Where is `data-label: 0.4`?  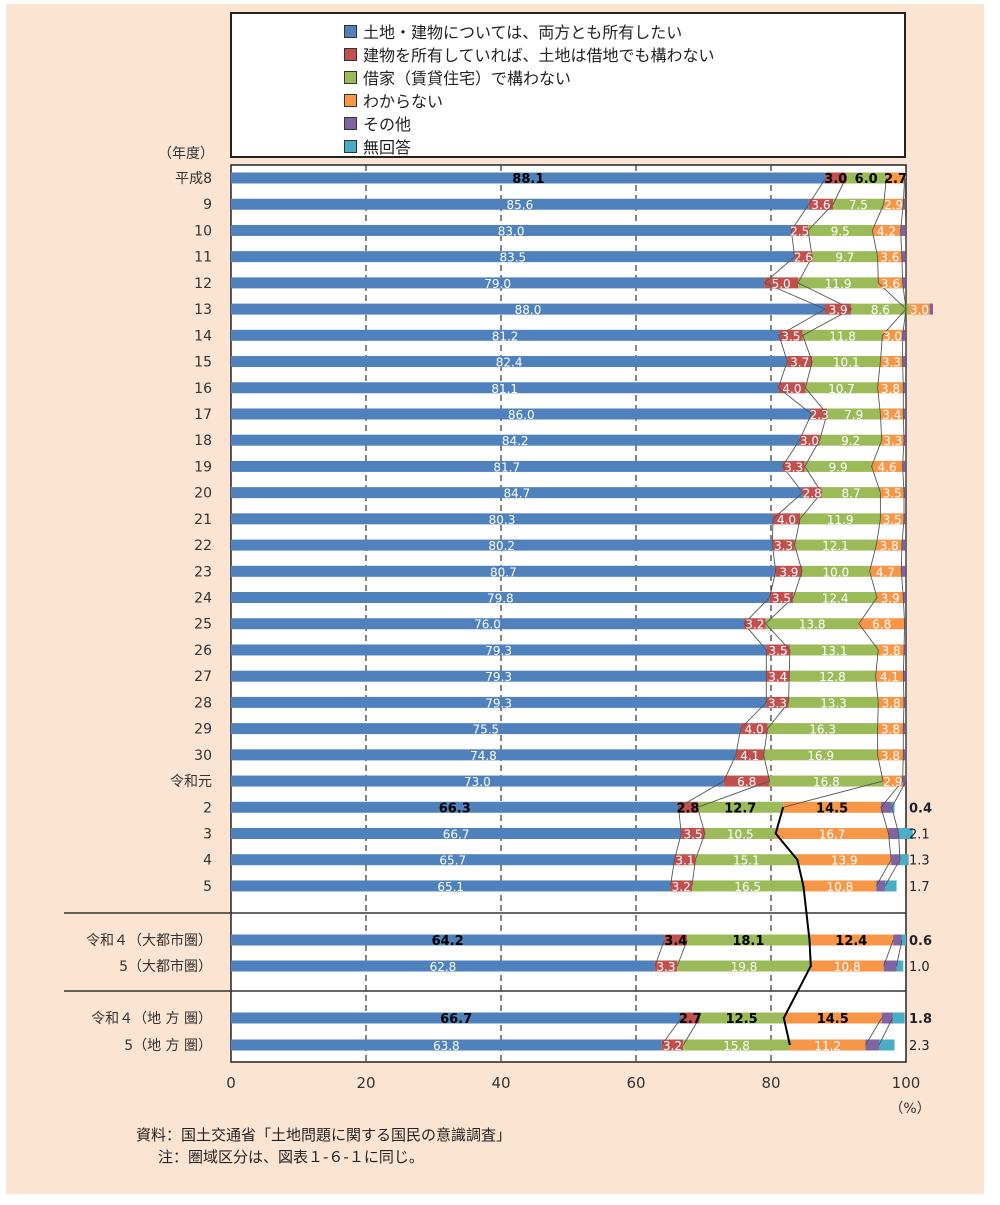 data-label: 0.4 is located at coordinates (920, 808).